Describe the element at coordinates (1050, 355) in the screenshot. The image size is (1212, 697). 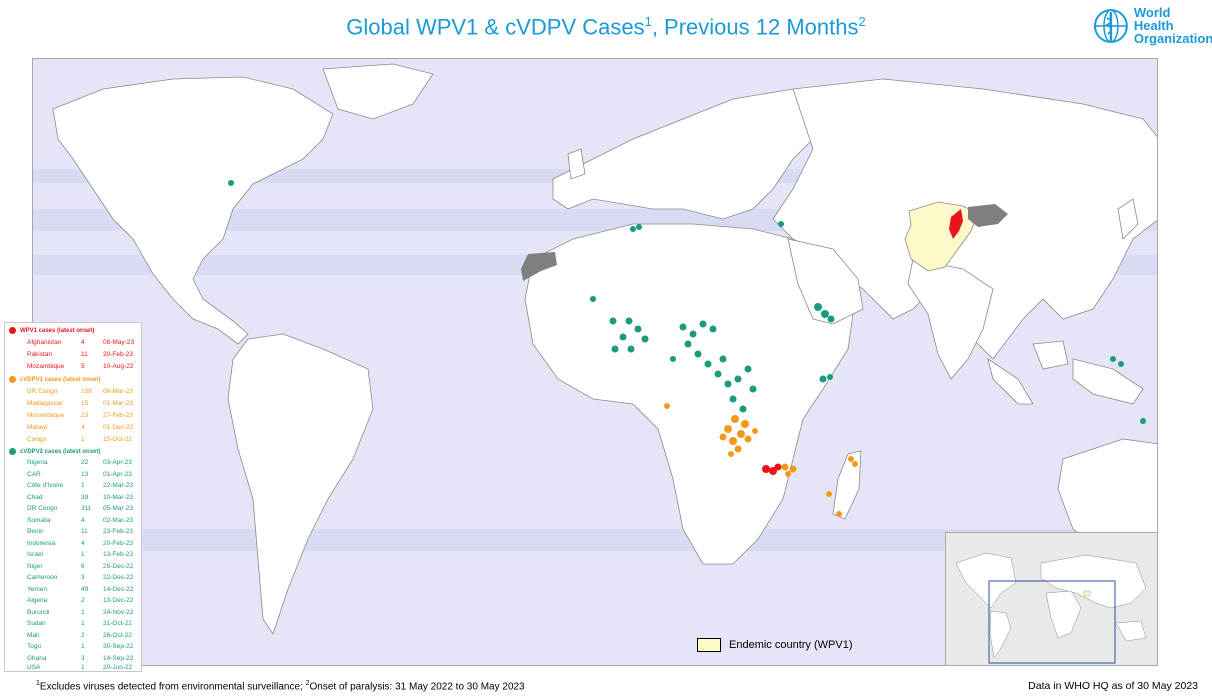
I see `borneo` at that location.